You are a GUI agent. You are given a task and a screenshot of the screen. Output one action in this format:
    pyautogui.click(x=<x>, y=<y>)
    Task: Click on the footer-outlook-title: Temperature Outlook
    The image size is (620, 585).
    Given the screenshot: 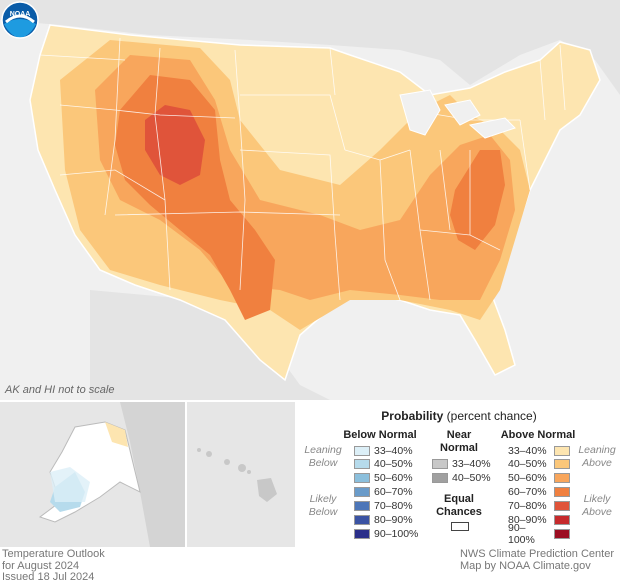 What is the action you would take?
    pyautogui.click(x=53, y=554)
    